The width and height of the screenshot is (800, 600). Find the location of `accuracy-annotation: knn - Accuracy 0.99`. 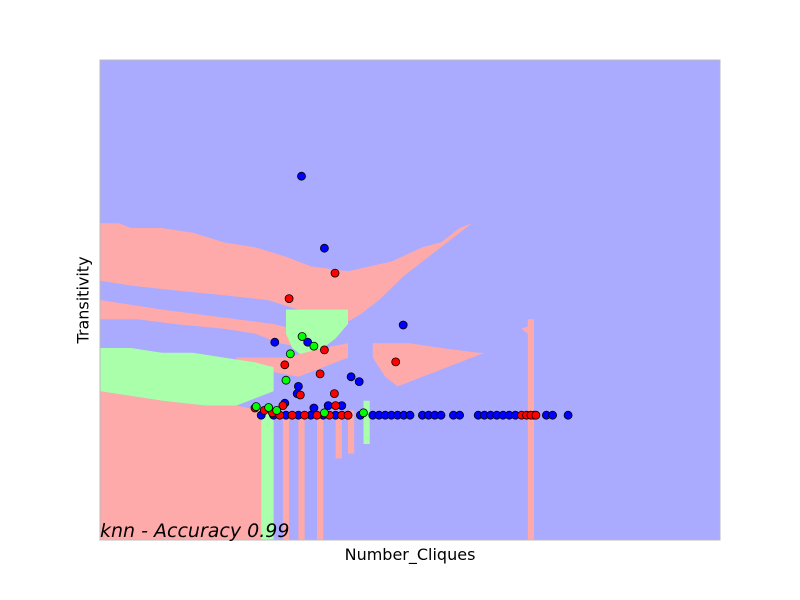

accuracy-annotation: knn - Accuracy 0.99 is located at coordinates (195, 531).